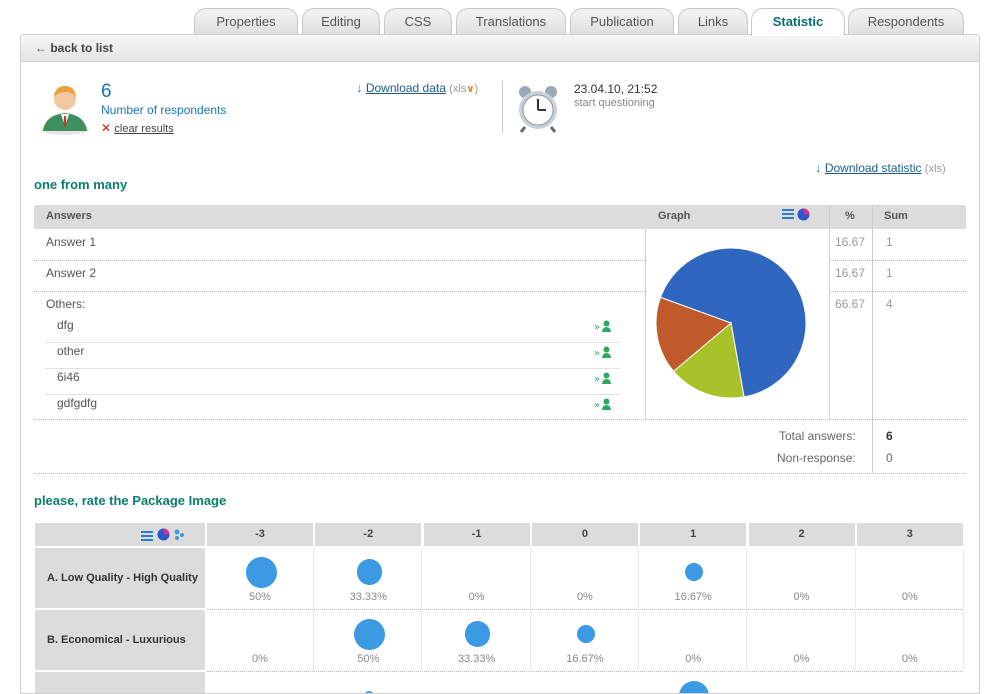 The image size is (1000, 694). Describe the element at coordinates (130, 500) in the screenshot. I see `question2-title: please, rate the Package Image` at that location.